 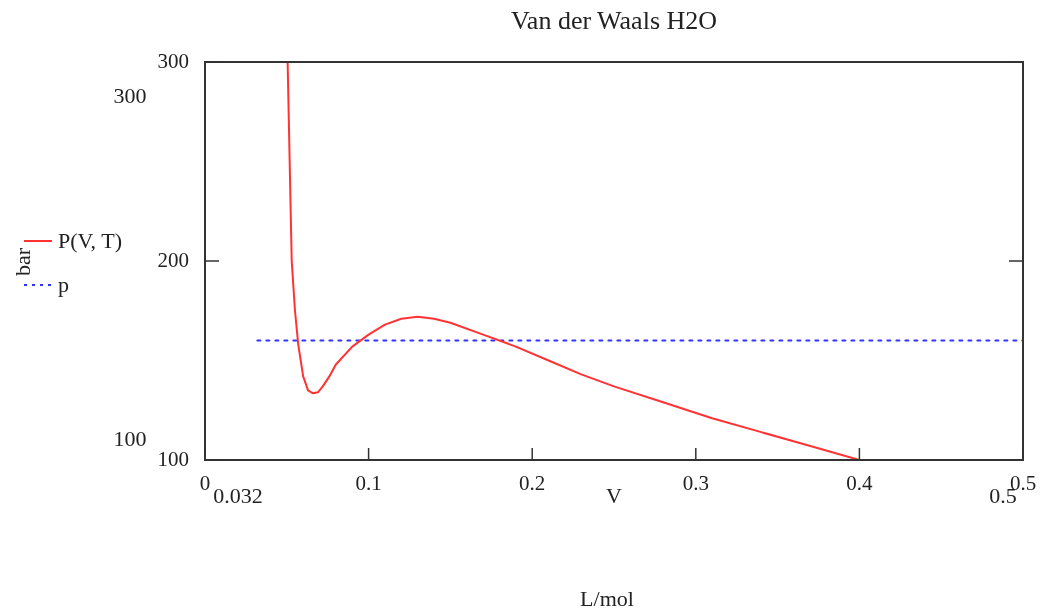 I want to click on x-tick-label: 0.2, so click(x=532, y=483).